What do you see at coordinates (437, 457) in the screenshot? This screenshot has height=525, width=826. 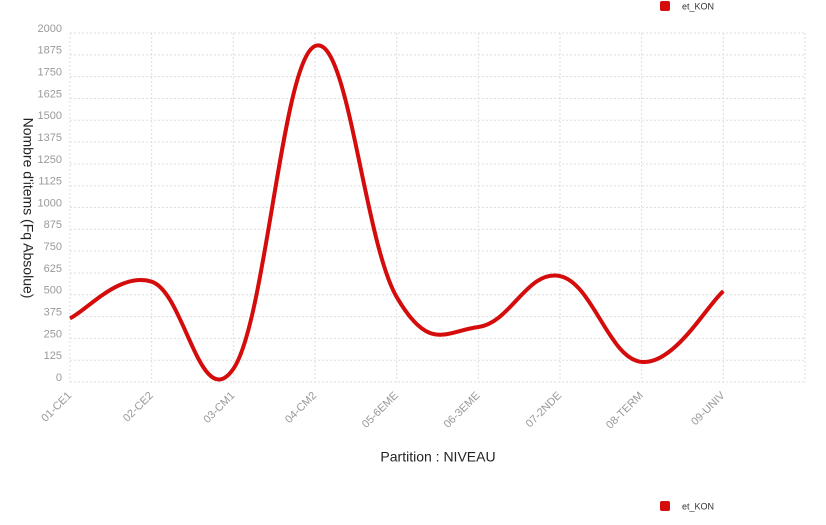 I see `x-axis-title: Partition : NIVEAU` at bounding box center [437, 457].